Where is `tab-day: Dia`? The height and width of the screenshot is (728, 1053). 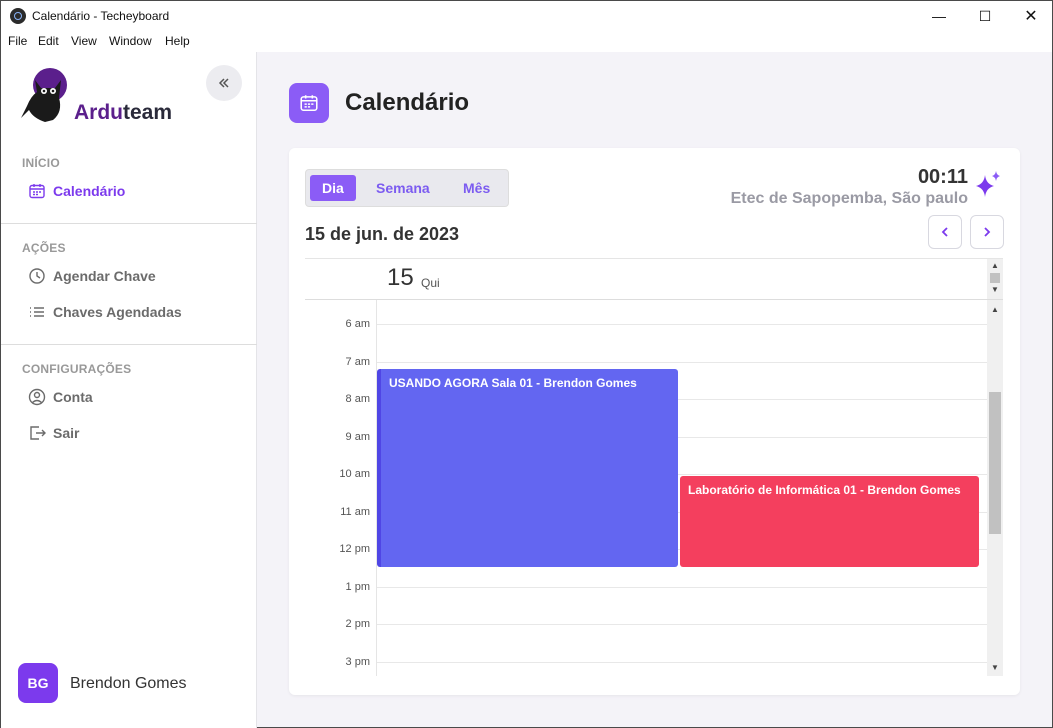 tab-day: Dia is located at coordinates (333, 188).